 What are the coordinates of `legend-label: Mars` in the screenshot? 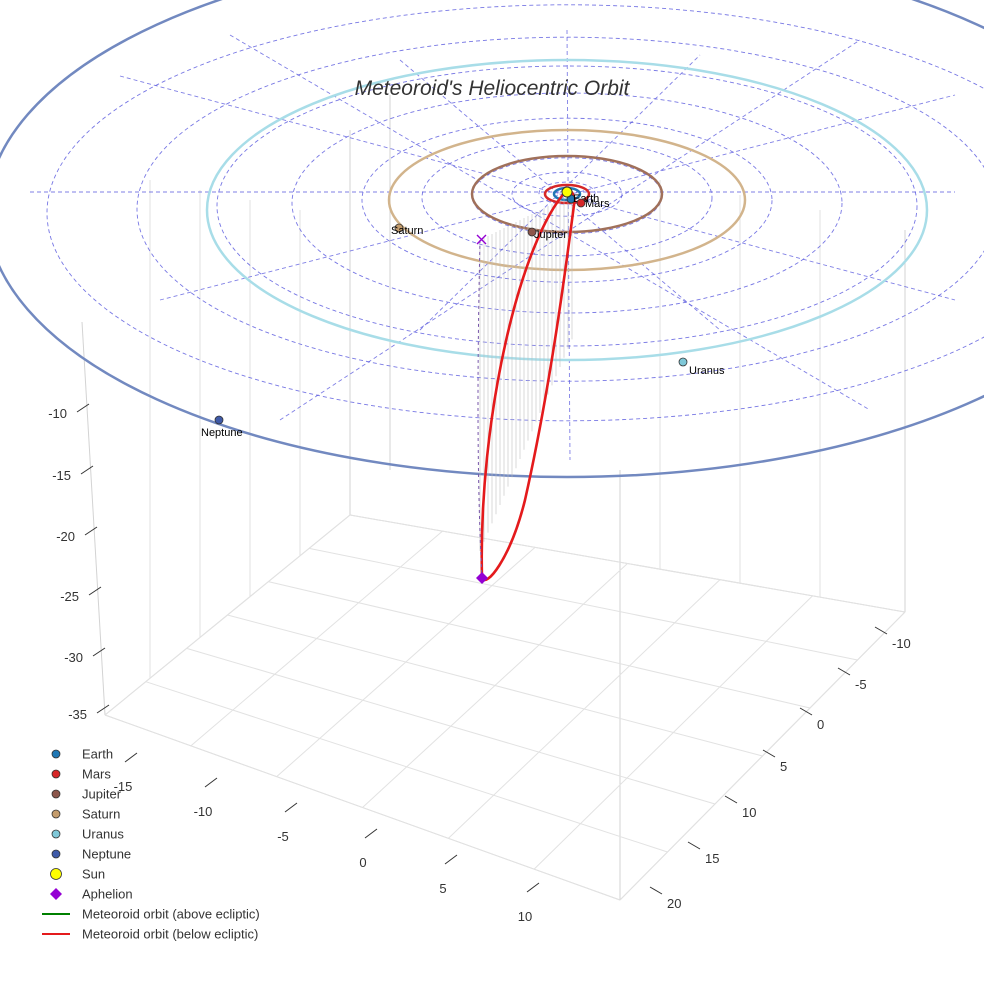 It's located at (96, 774).